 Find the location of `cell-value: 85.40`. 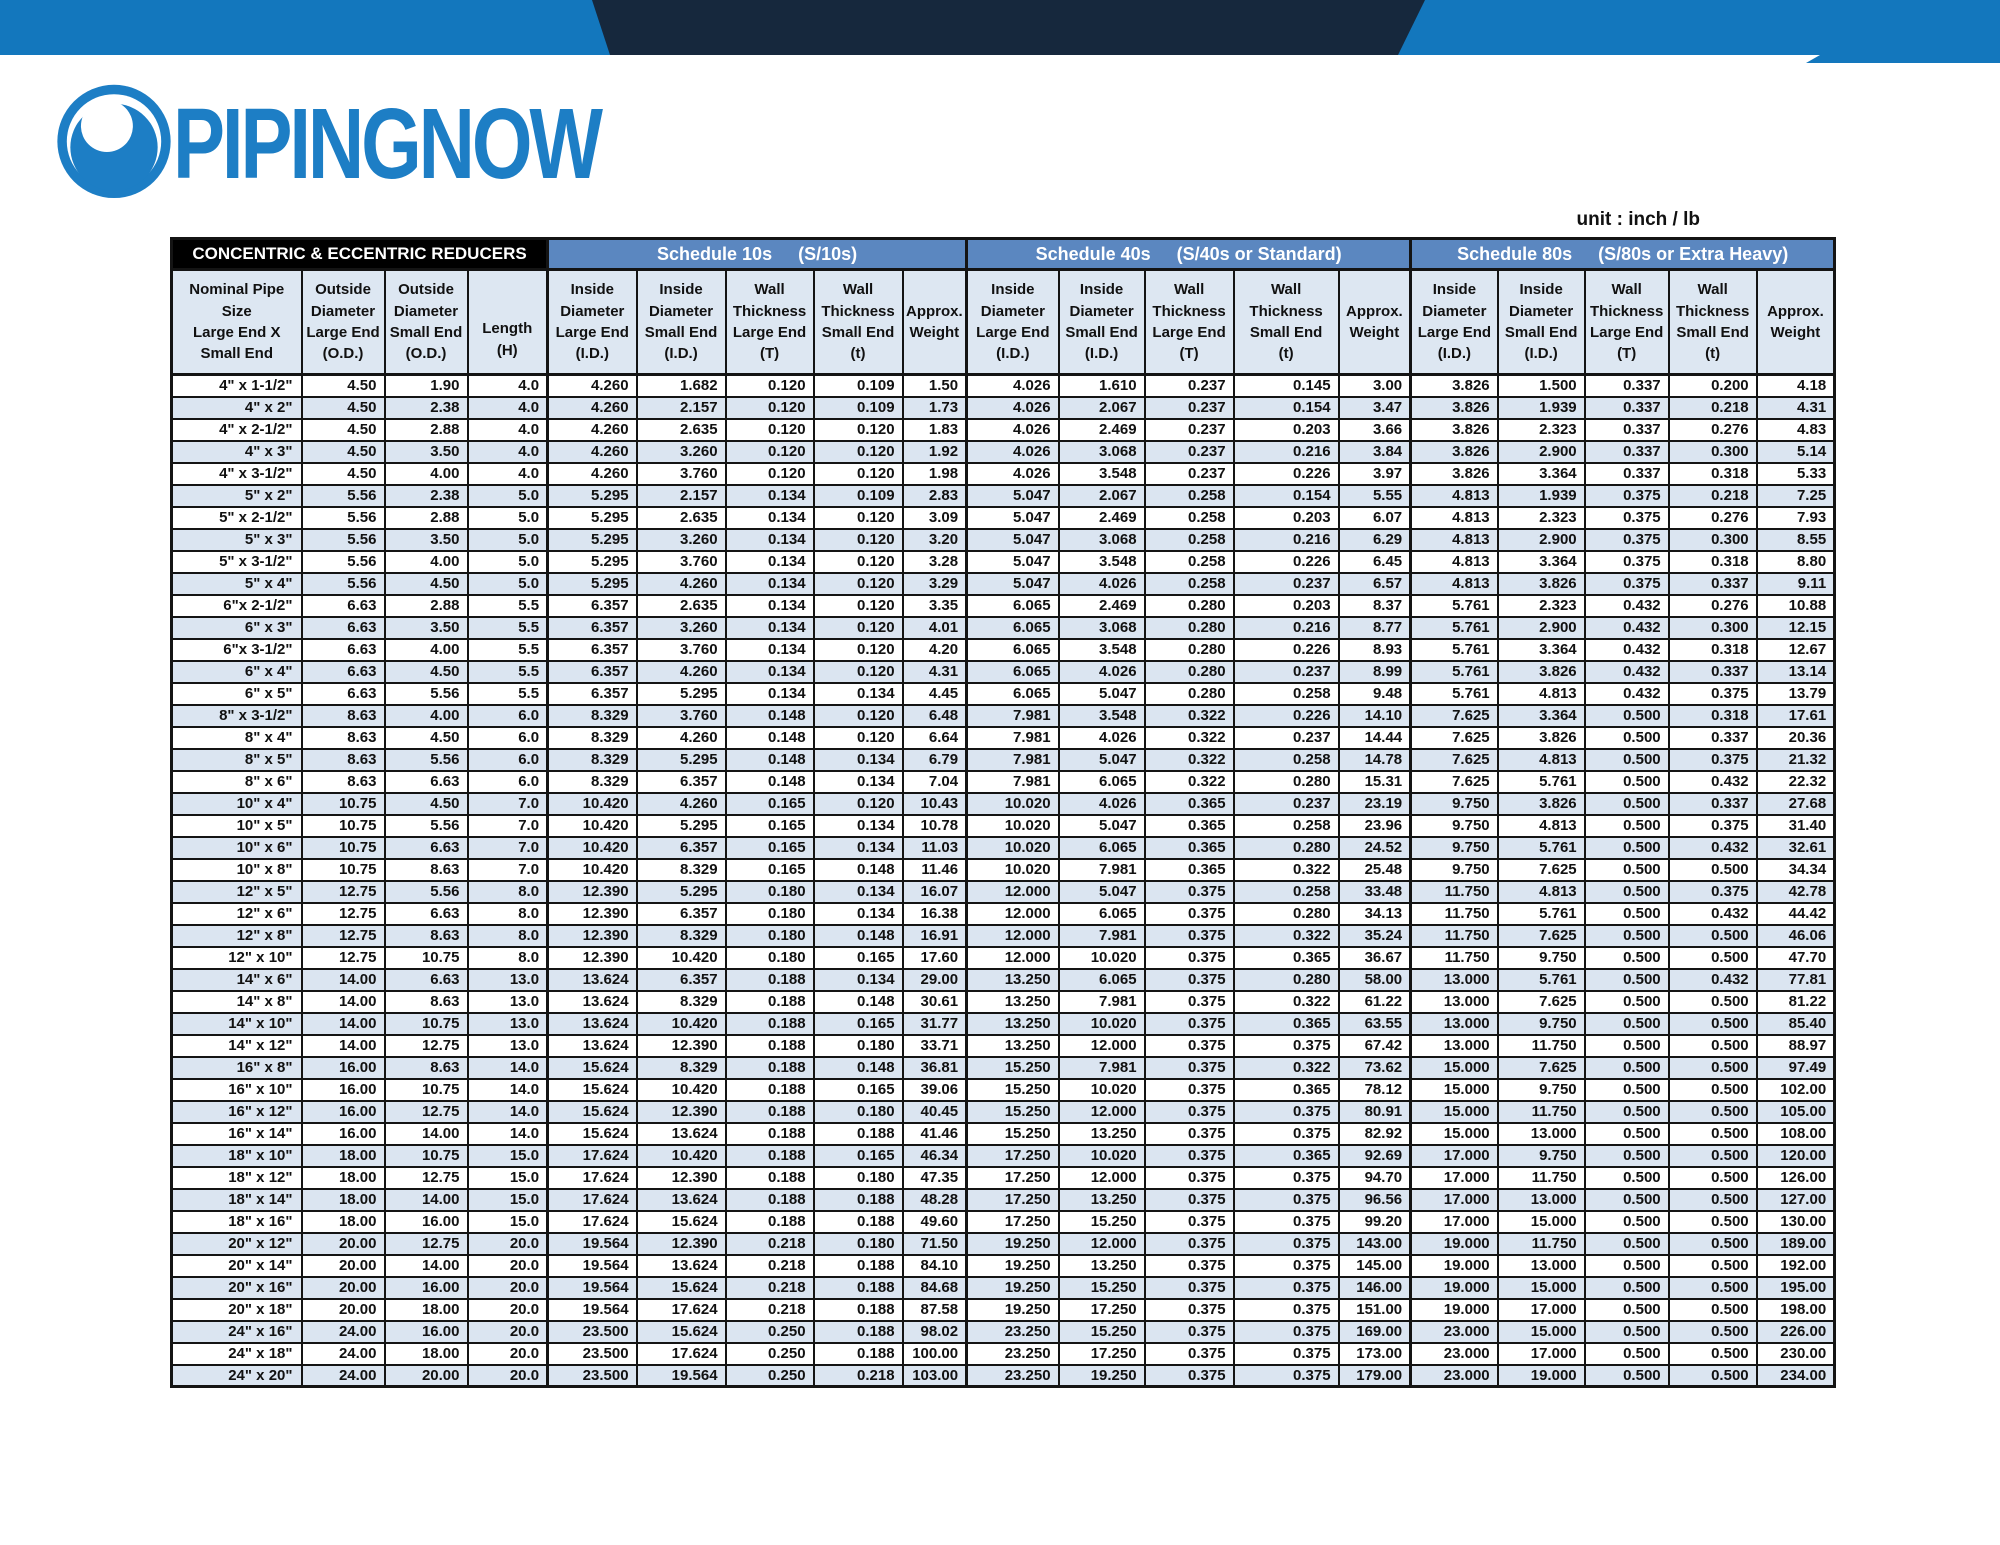

cell-value: 85.40 is located at coordinates (1795, 1023).